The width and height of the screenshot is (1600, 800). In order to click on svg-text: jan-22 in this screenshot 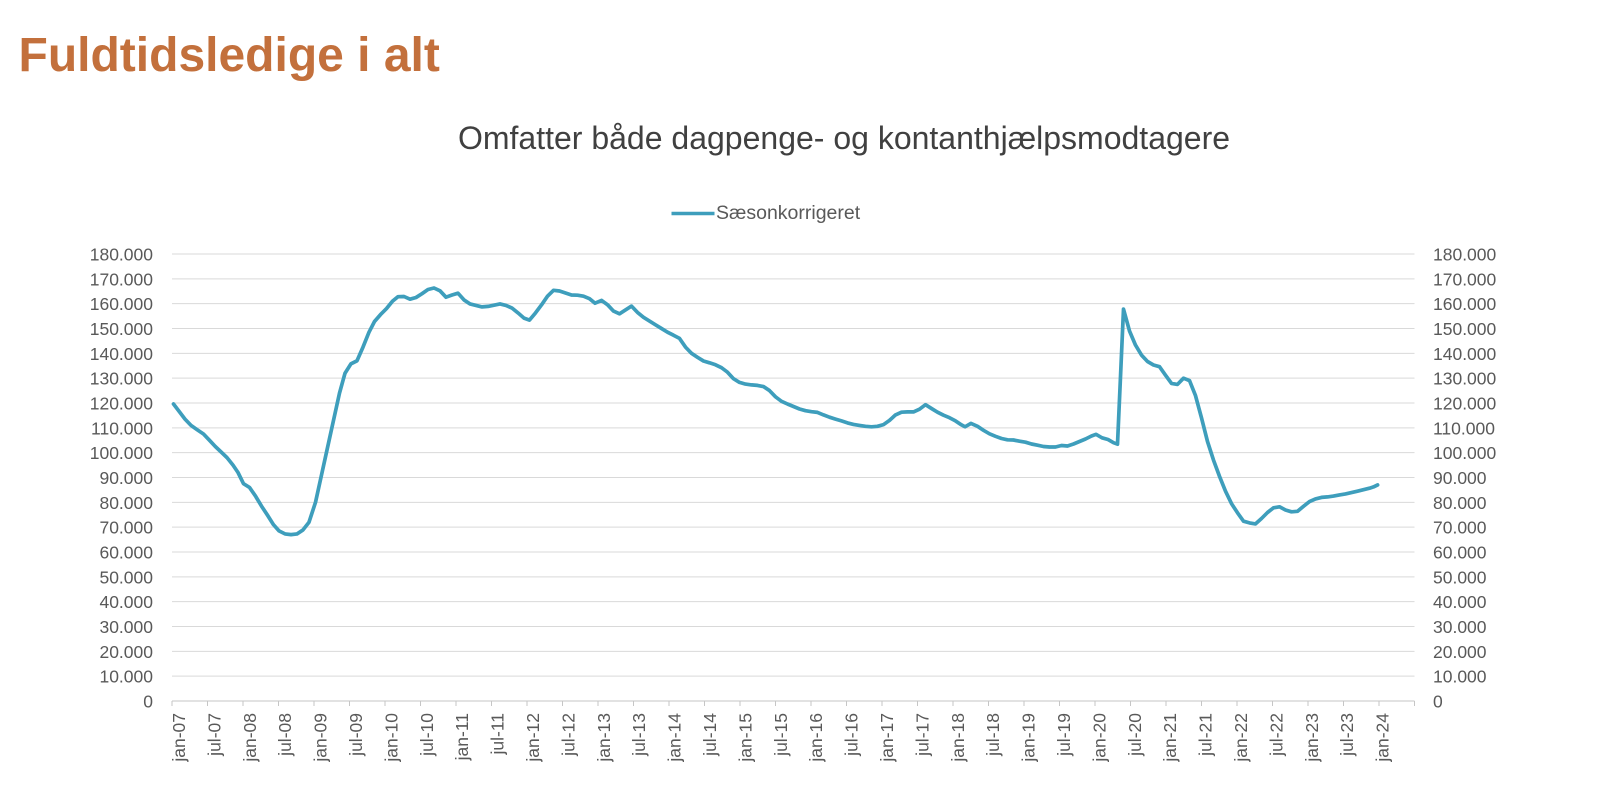, I will do `click(1241, 738)`.